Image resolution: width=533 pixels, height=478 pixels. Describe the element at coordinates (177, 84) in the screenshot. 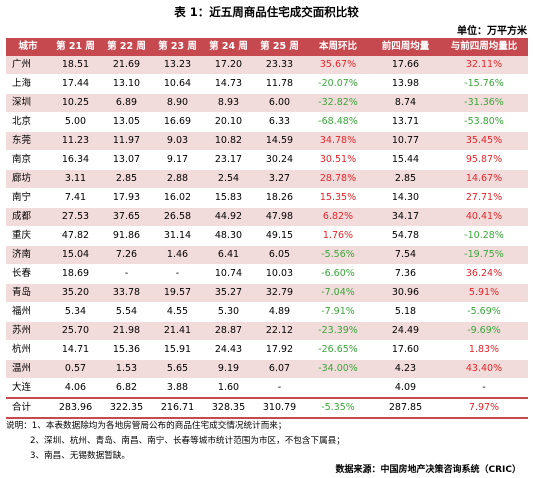

I see `cell-week23: 10.64` at that location.